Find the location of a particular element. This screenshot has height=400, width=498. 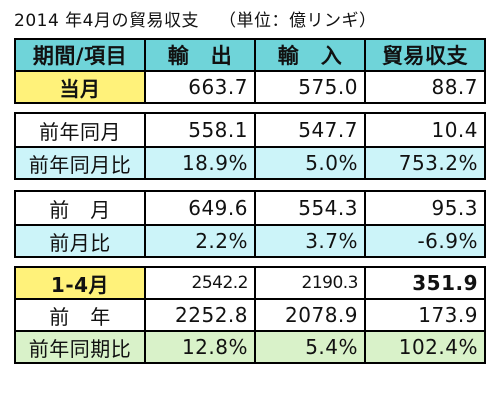

table-row: 前 月 649.6 554.3 95.3 is located at coordinates (250, 208).